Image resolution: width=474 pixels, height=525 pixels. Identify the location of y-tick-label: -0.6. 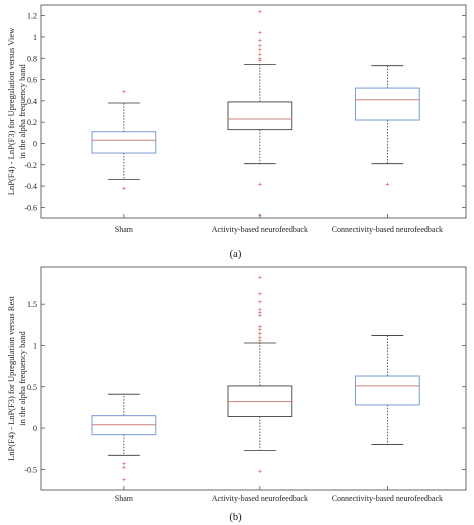
(30, 207).